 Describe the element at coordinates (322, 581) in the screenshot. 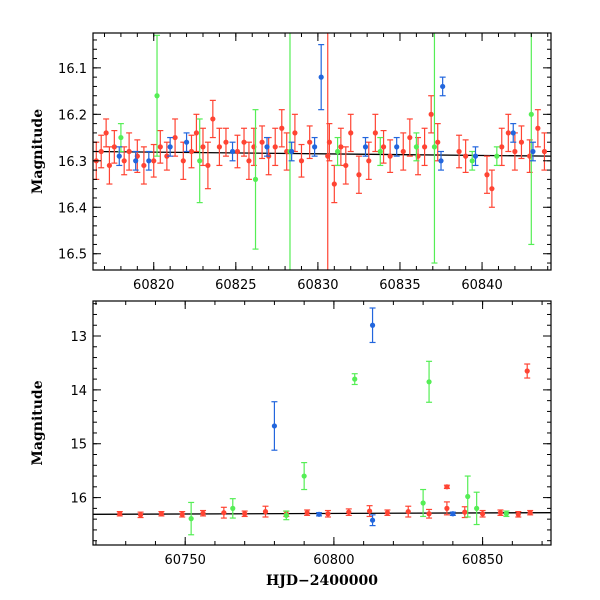

I see `bottom-panel-x-axis-label: HJD−2400000` at that location.